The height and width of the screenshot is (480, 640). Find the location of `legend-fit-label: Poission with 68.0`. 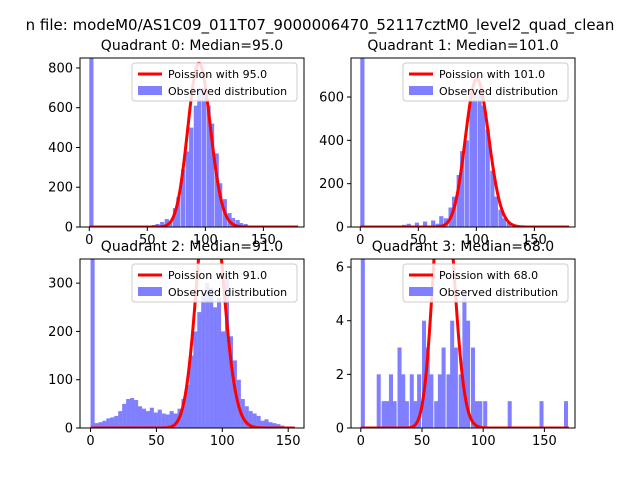

legend-fit-label: Poission with 68.0 is located at coordinates (488, 275).